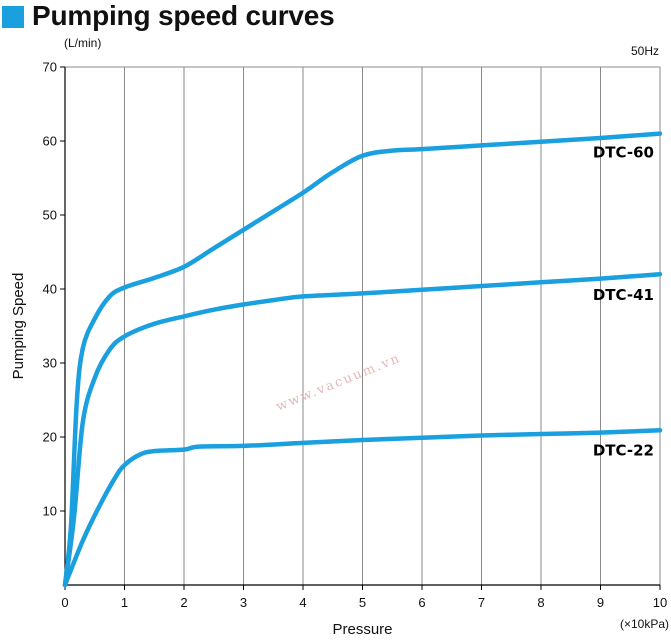 This screenshot has width=671, height=640. What do you see at coordinates (82, 43) in the screenshot?
I see `y-axis-unit: (L/min)` at bounding box center [82, 43].